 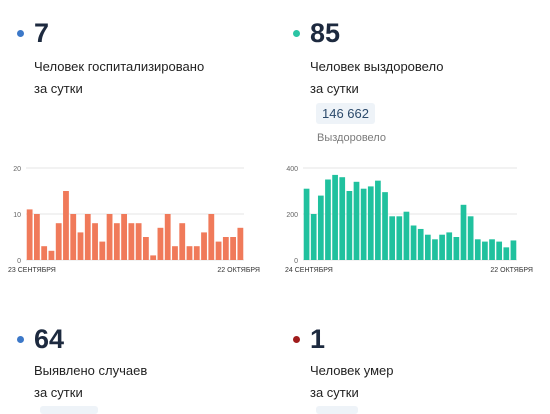 What do you see at coordinates (134, 220) in the screenshot?
I see `hospitalized-chart: 0 10 20 23 СЕНТЯБРЯ 22 ОКТЯБРЯ` at bounding box center [134, 220].